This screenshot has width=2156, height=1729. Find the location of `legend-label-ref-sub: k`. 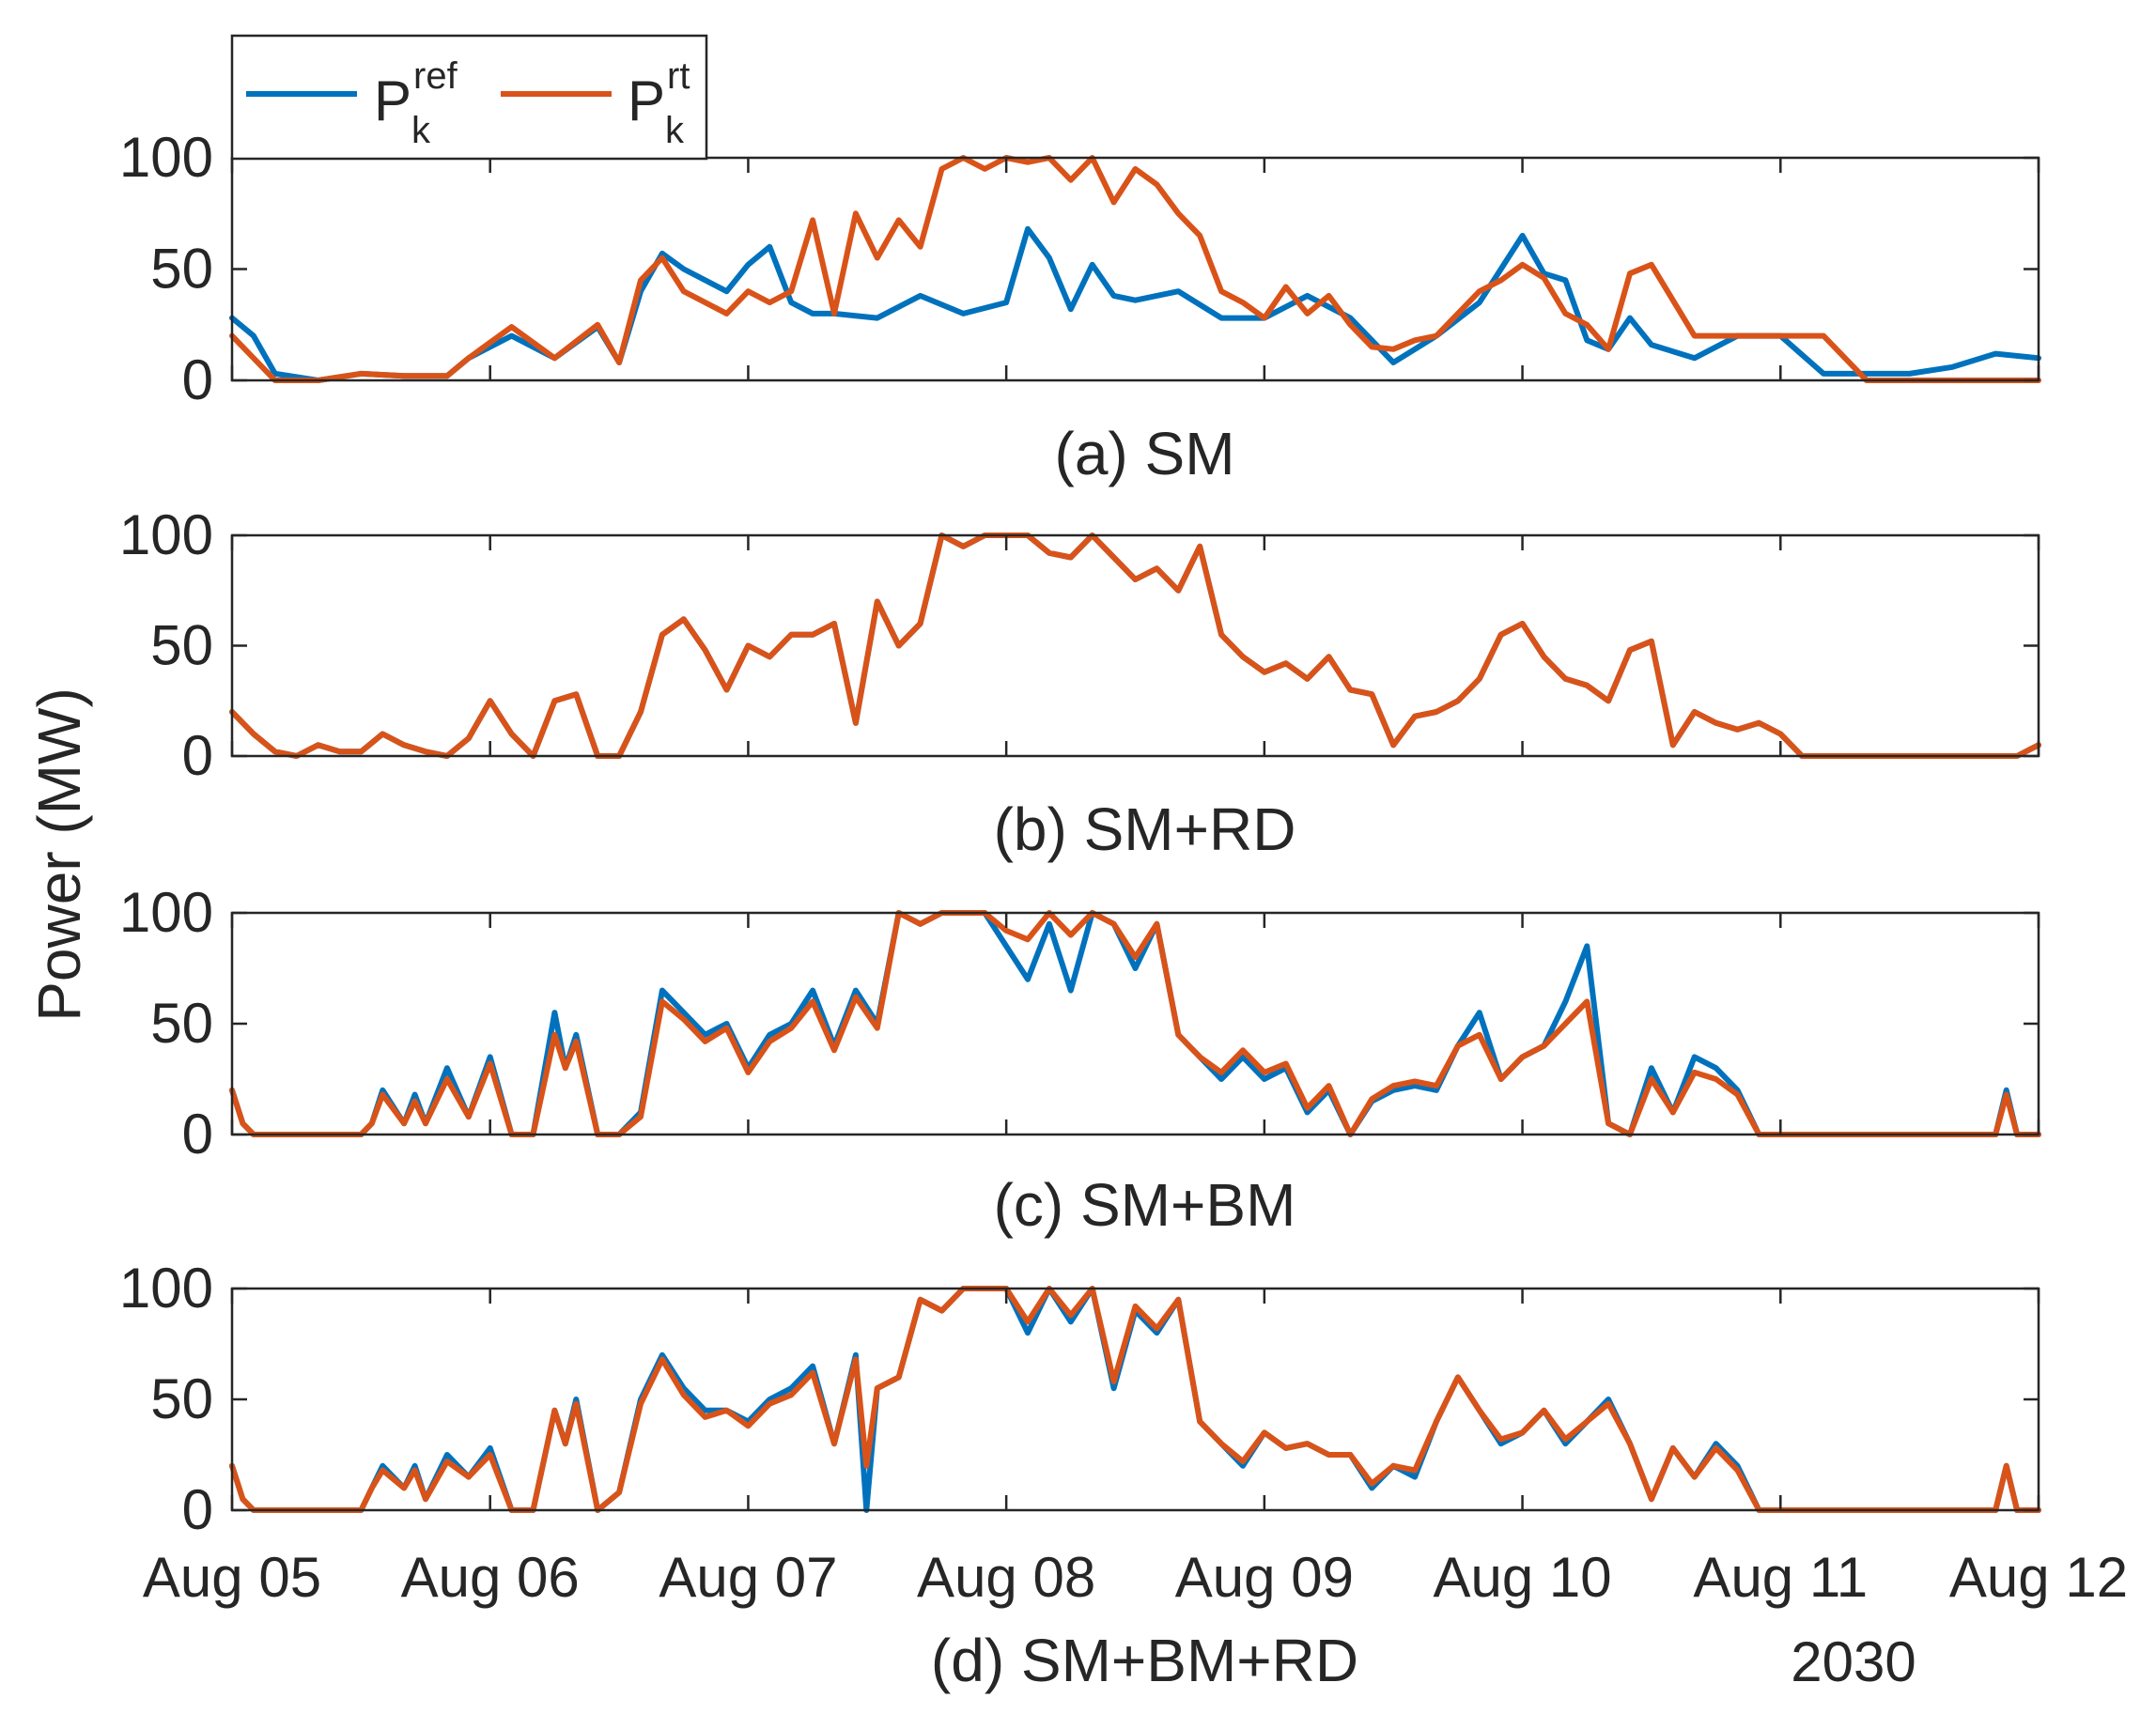

legend-label-ref-sub: k is located at coordinates (421, 130).